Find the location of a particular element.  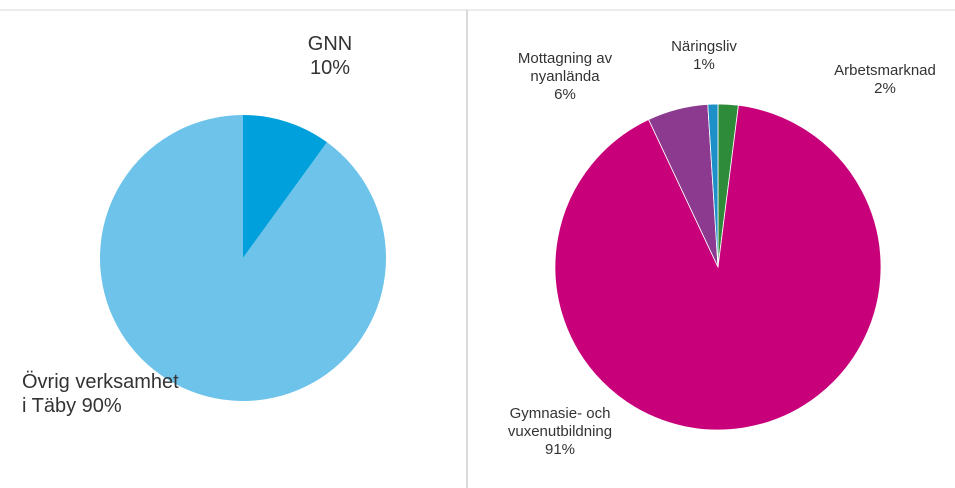

label-text: 10% is located at coordinates (330, 68).